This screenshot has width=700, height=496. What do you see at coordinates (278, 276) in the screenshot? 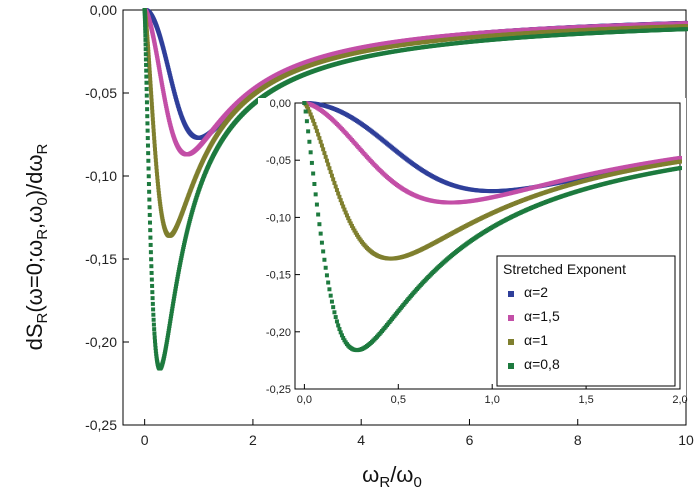
I see `inset-y-tick-label: -0,15` at bounding box center [278, 276].